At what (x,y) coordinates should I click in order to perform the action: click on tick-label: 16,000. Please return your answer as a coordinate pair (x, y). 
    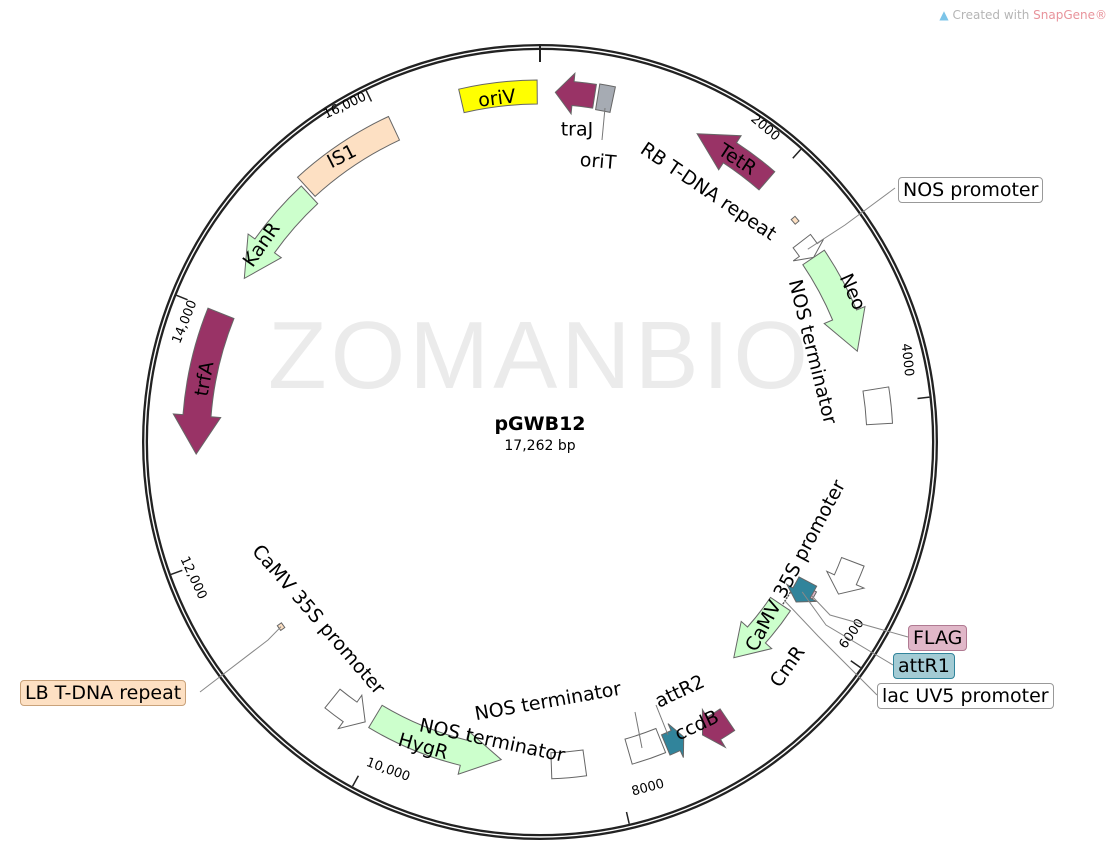
    Looking at the image, I should click on (345, 106).